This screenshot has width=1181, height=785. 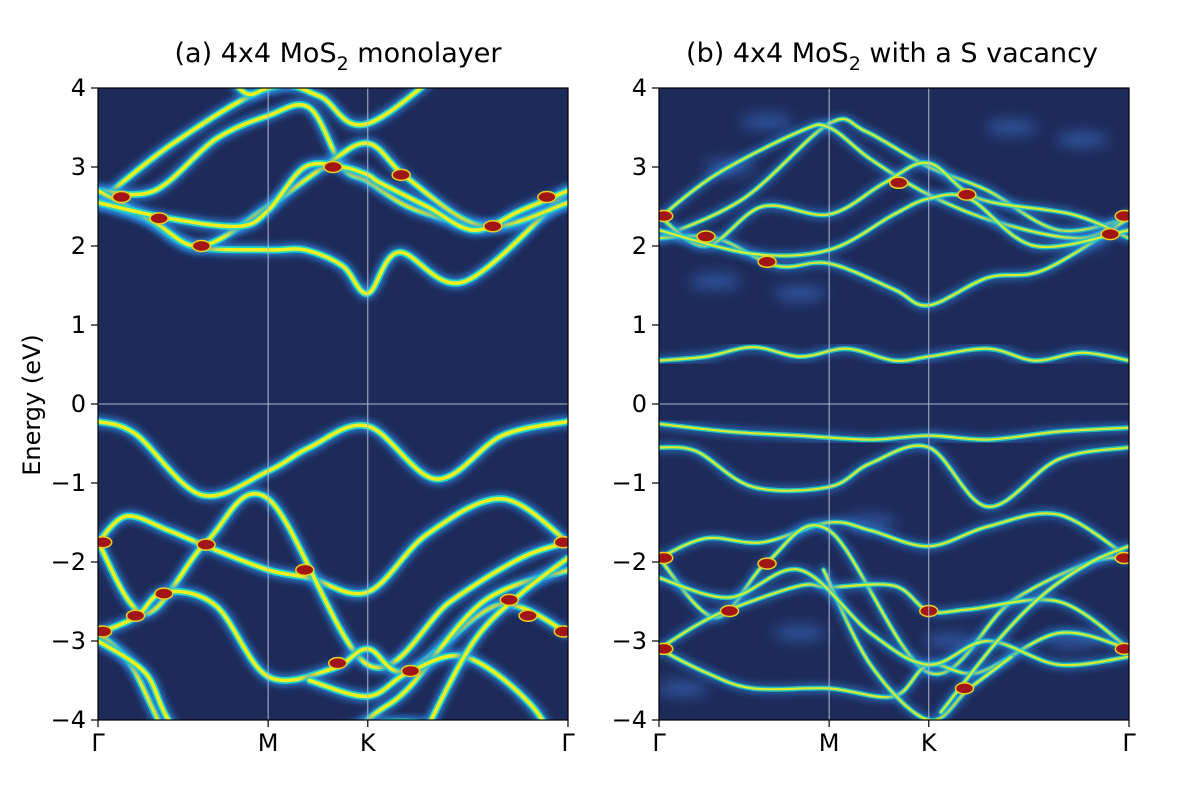 I want to click on panel-b-xtick-label-3: Γ, so click(x=1129, y=743).